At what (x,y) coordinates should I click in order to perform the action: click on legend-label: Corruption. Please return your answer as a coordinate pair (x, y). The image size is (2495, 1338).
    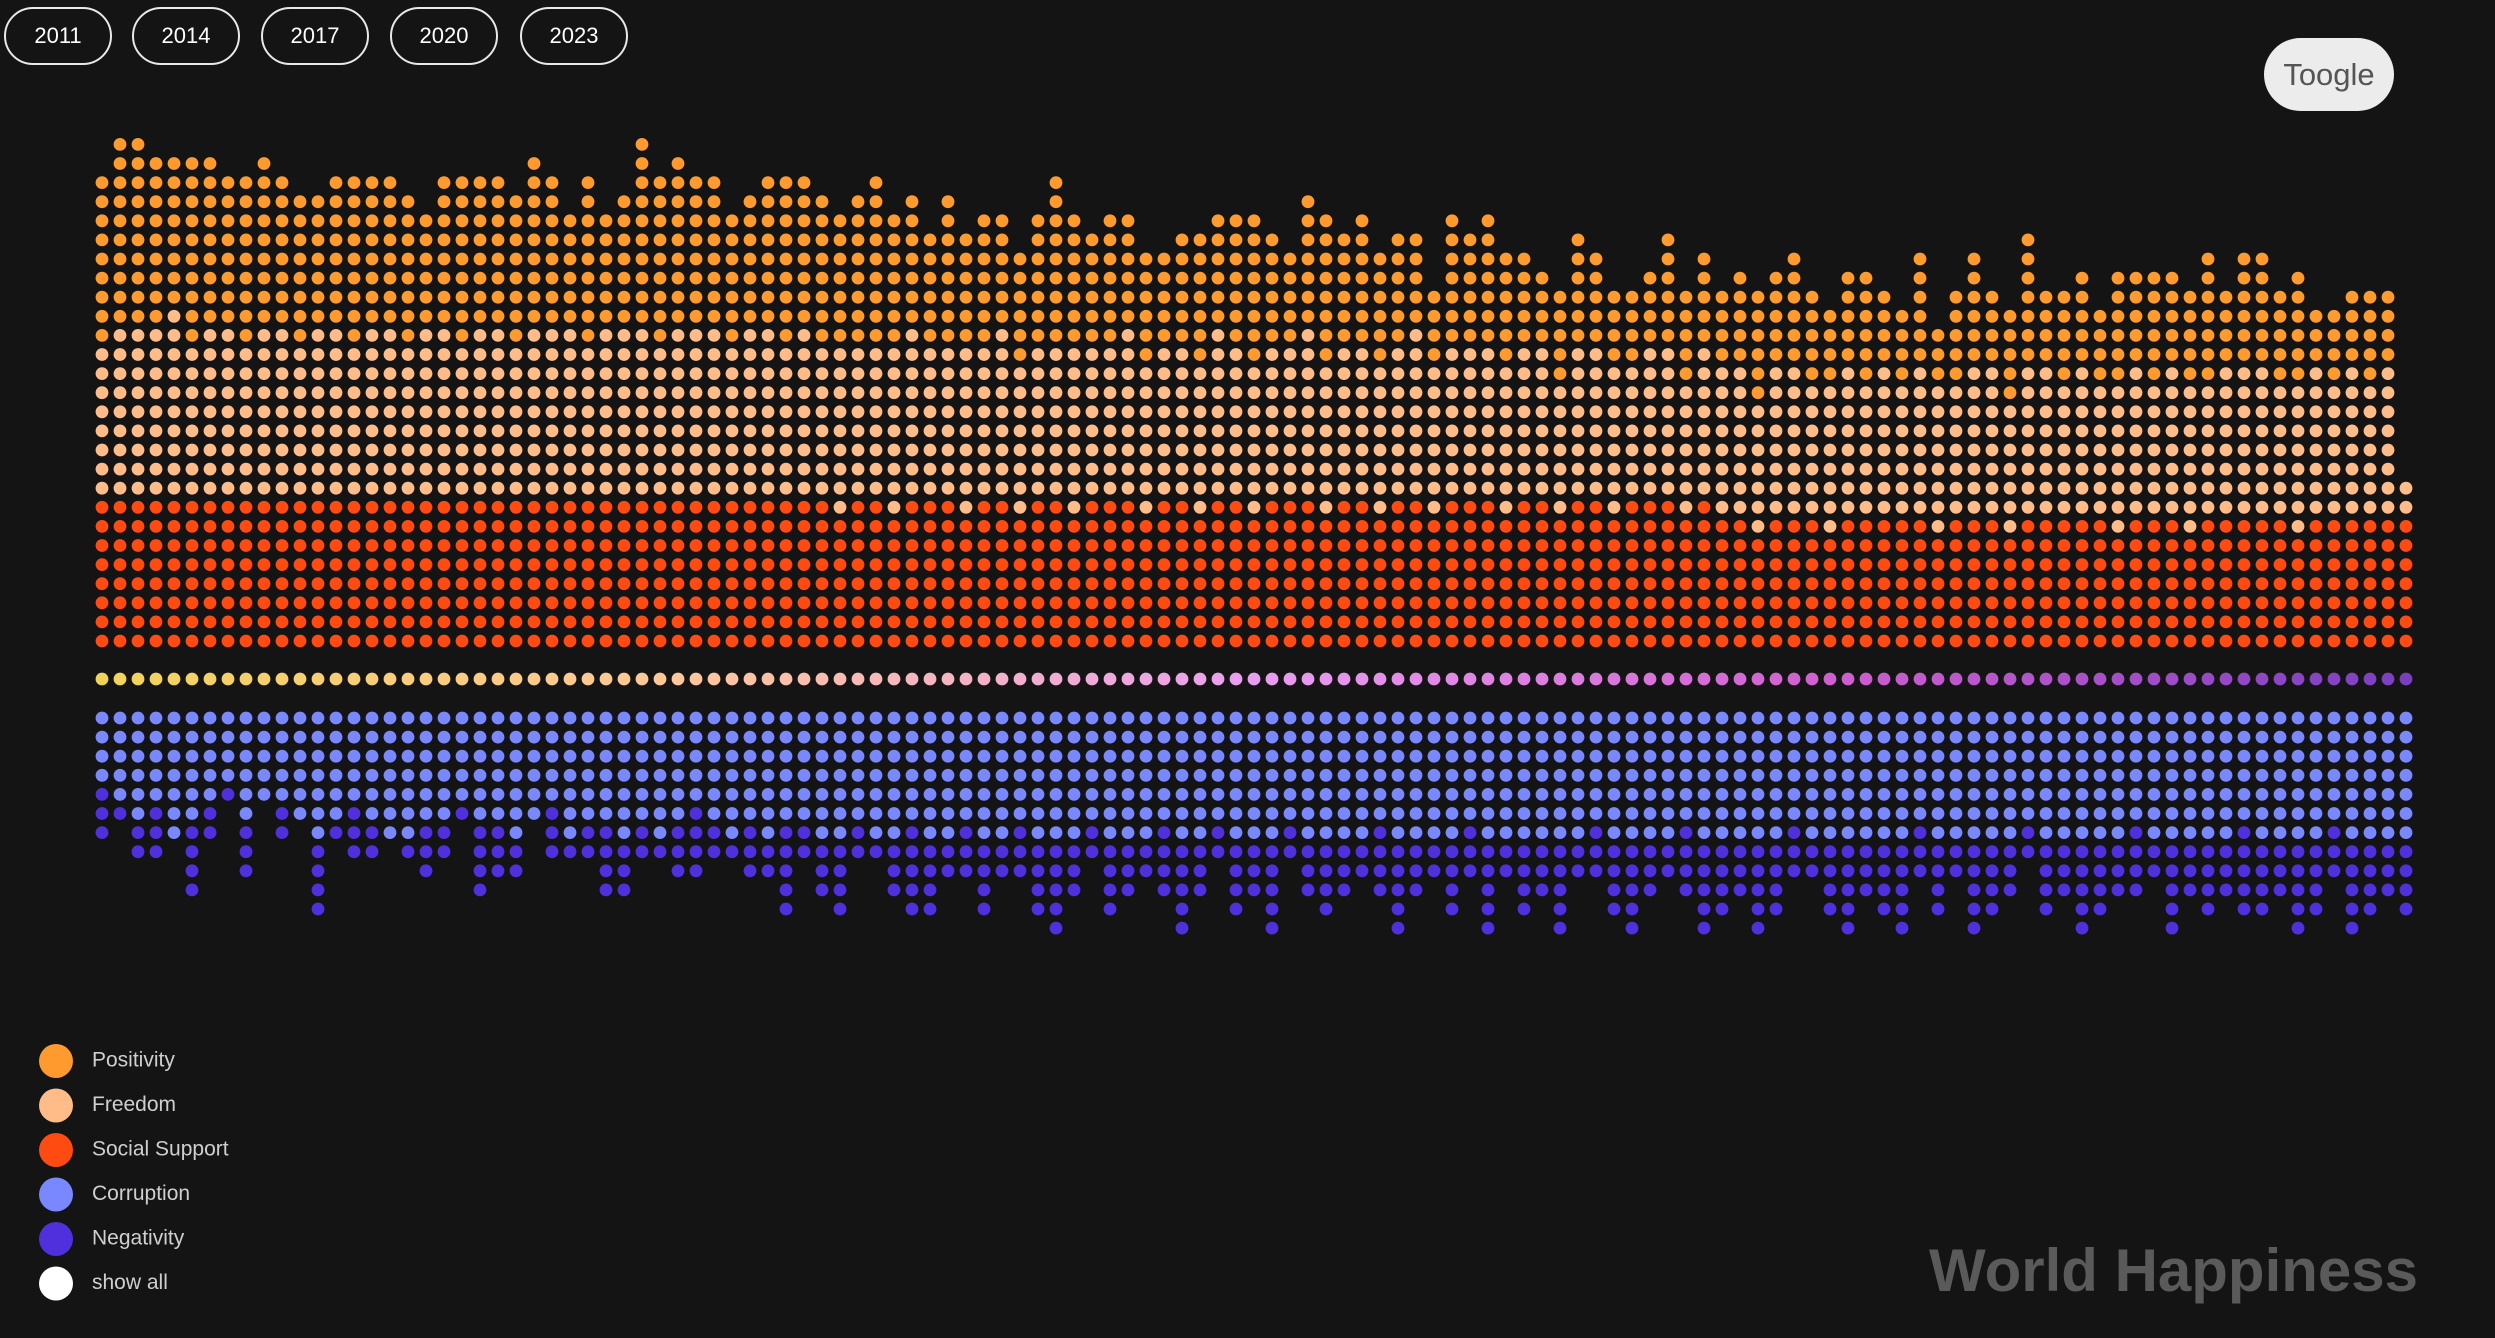
    Looking at the image, I should click on (141, 1193).